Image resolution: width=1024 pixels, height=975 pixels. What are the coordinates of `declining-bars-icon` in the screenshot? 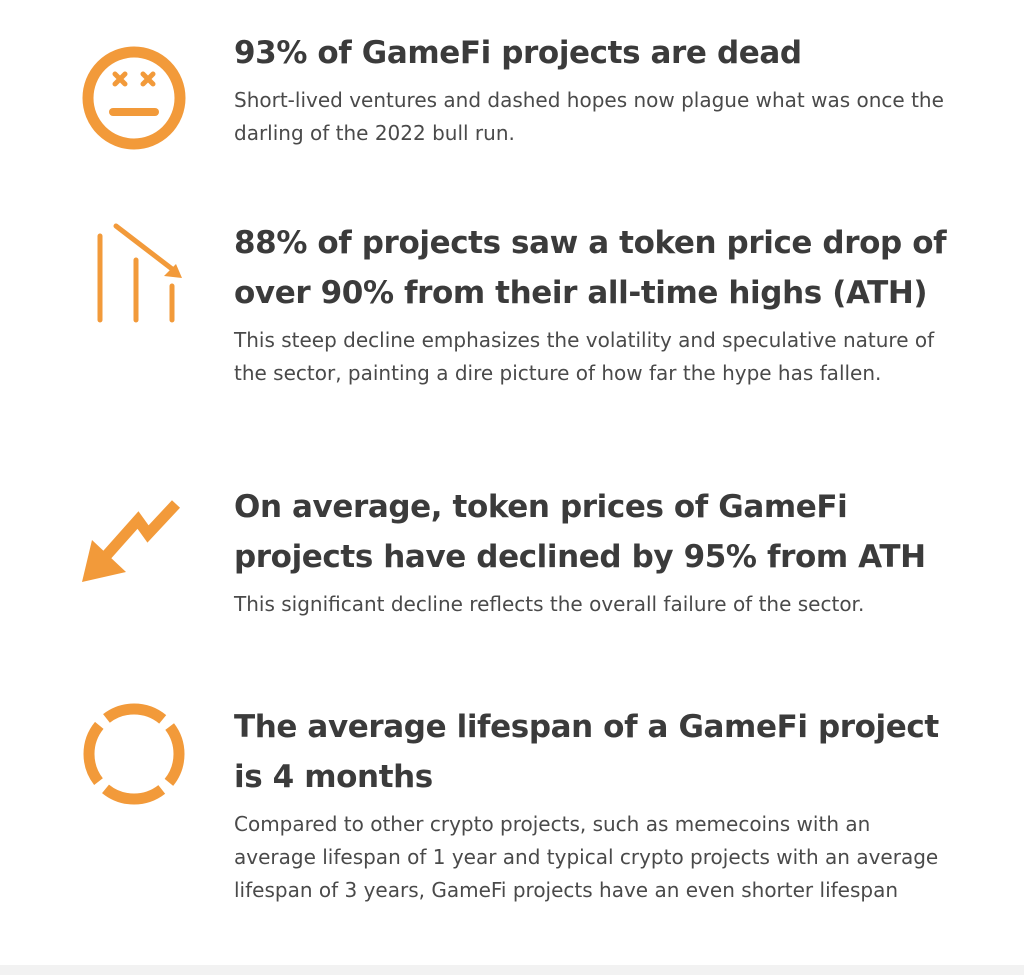 It's located at (134, 276).